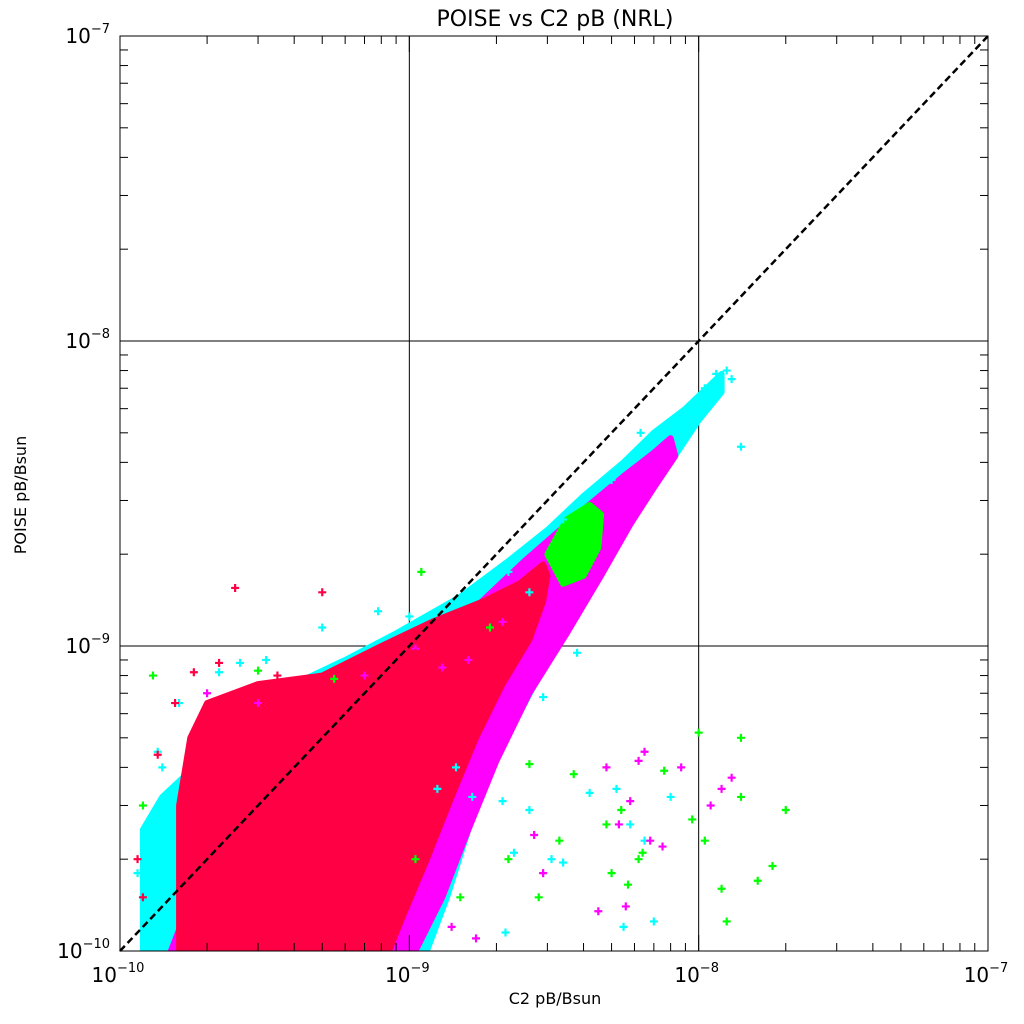 This screenshot has height=1024, width=1024. Describe the element at coordinates (20, 495) in the screenshot. I see `y-axis-label: POISE pB/Bsun` at that location.